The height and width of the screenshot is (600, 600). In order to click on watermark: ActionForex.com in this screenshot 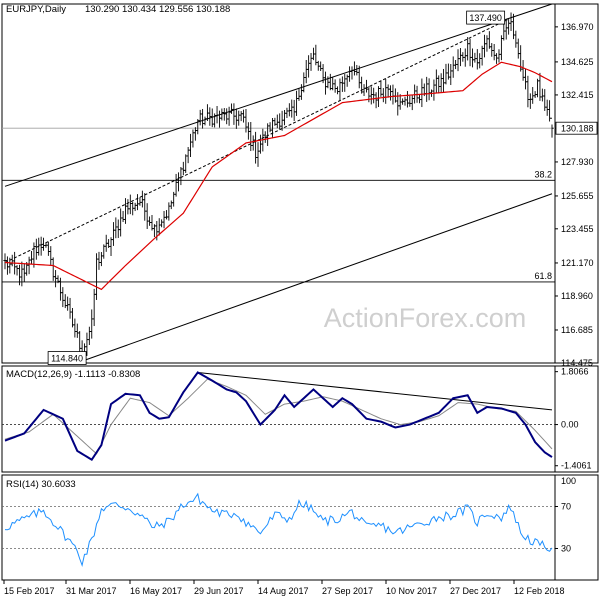, I will do `click(425, 318)`.